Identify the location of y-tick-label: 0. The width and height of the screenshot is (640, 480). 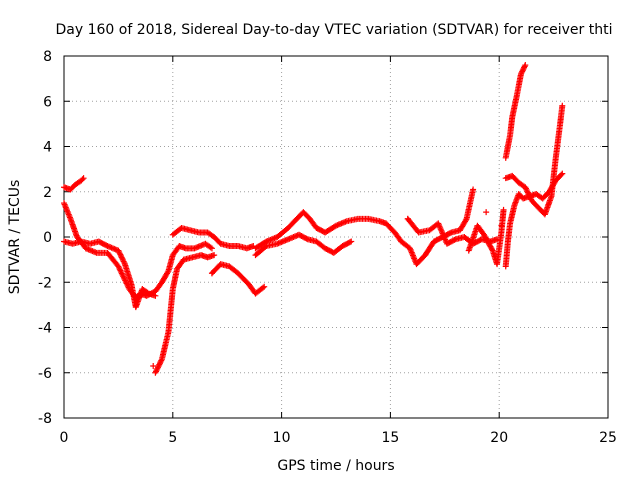
(47, 238).